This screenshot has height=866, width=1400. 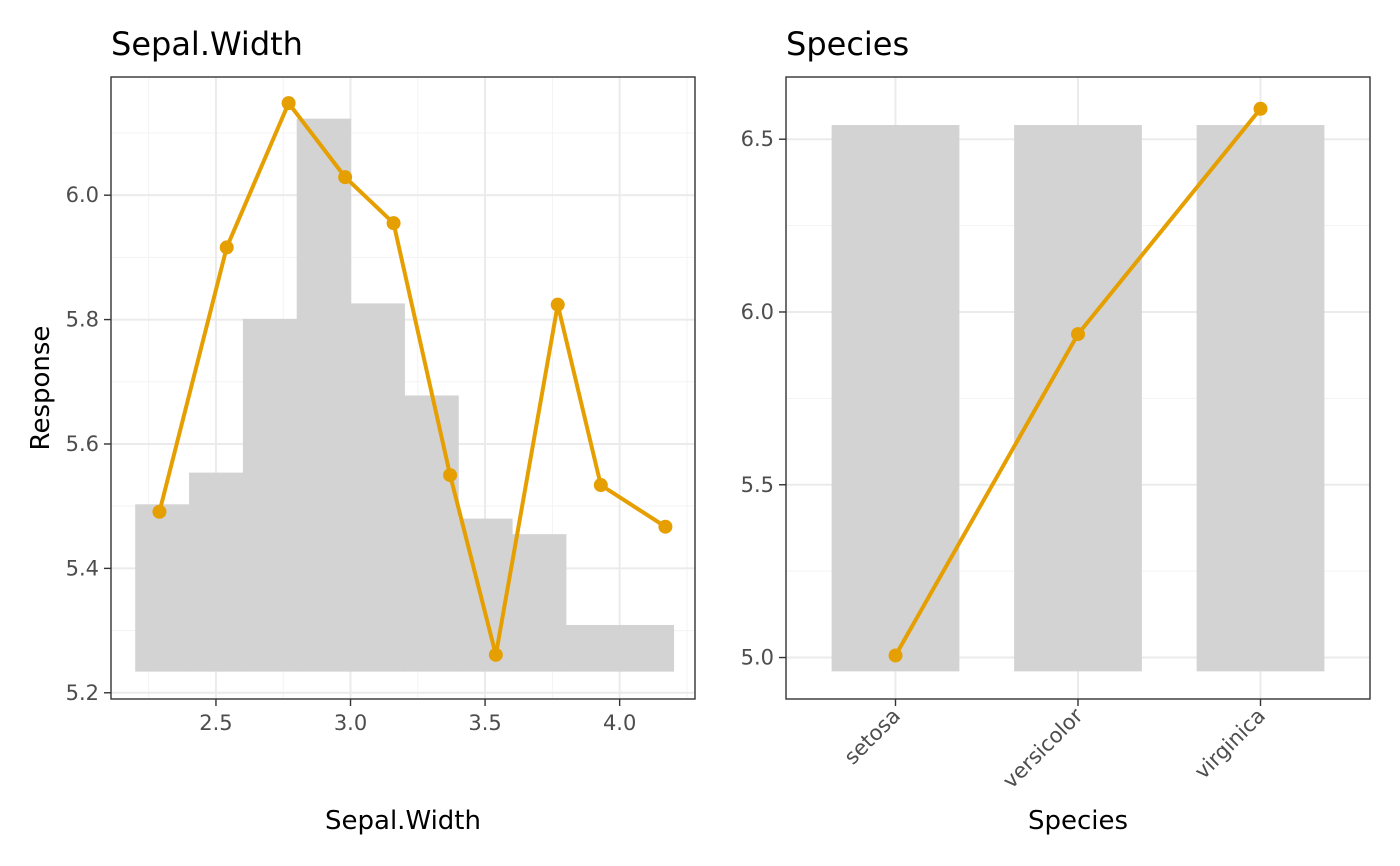 I want to click on panel1-y-tick-label: 5.2, so click(x=82, y=693).